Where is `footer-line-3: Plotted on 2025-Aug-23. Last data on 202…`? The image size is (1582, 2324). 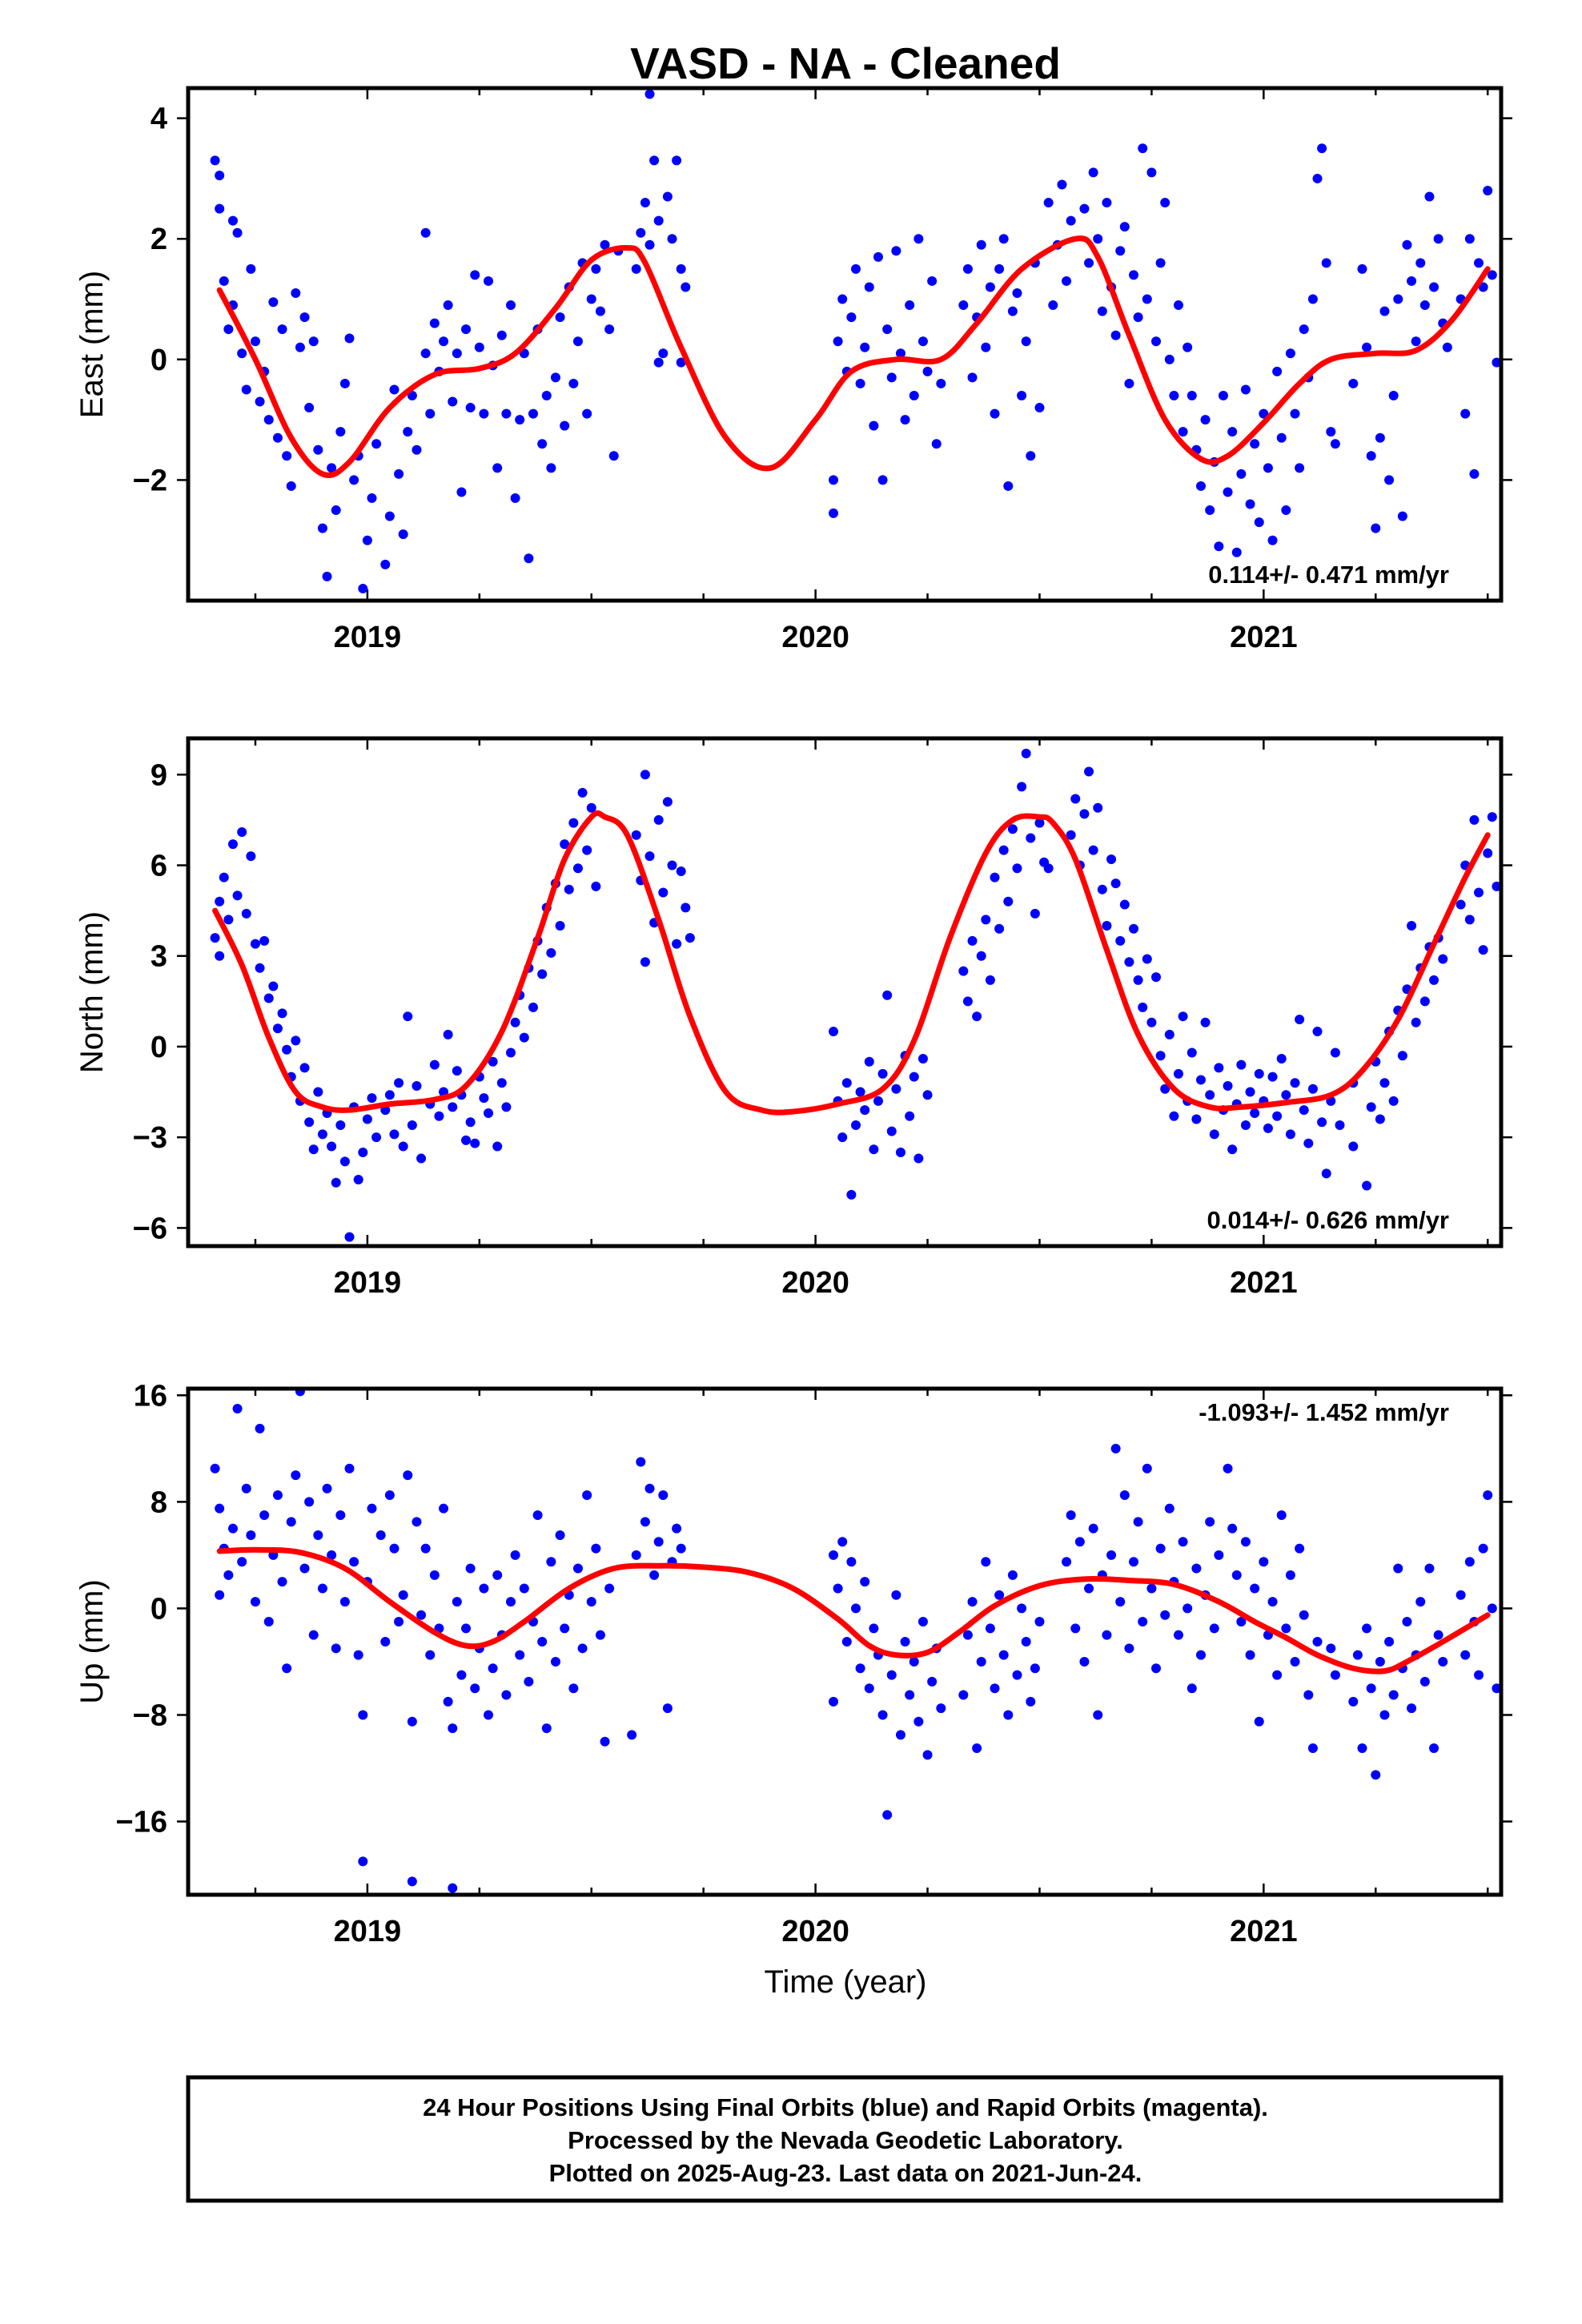
footer-line-3: Plotted on 2025-Aug-23. Last data on 202… is located at coordinates (846, 2173).